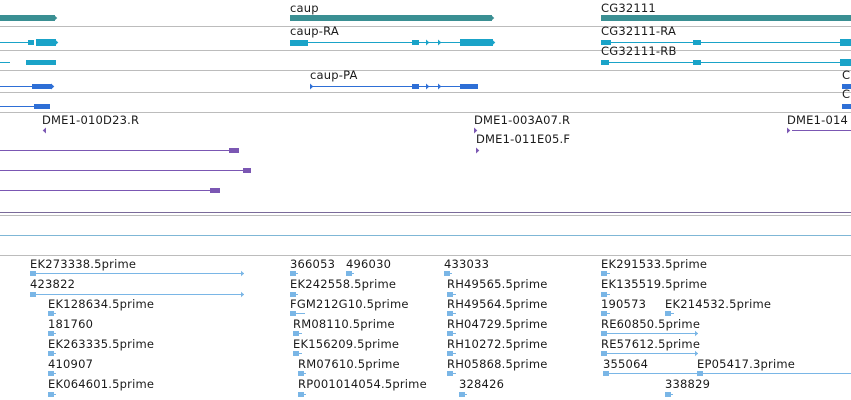 The image size is (851, 400). What do you see at coordinates (71, 324) in the screenshot?
I see `est-label: 181760` at bounding box center [71, 324].